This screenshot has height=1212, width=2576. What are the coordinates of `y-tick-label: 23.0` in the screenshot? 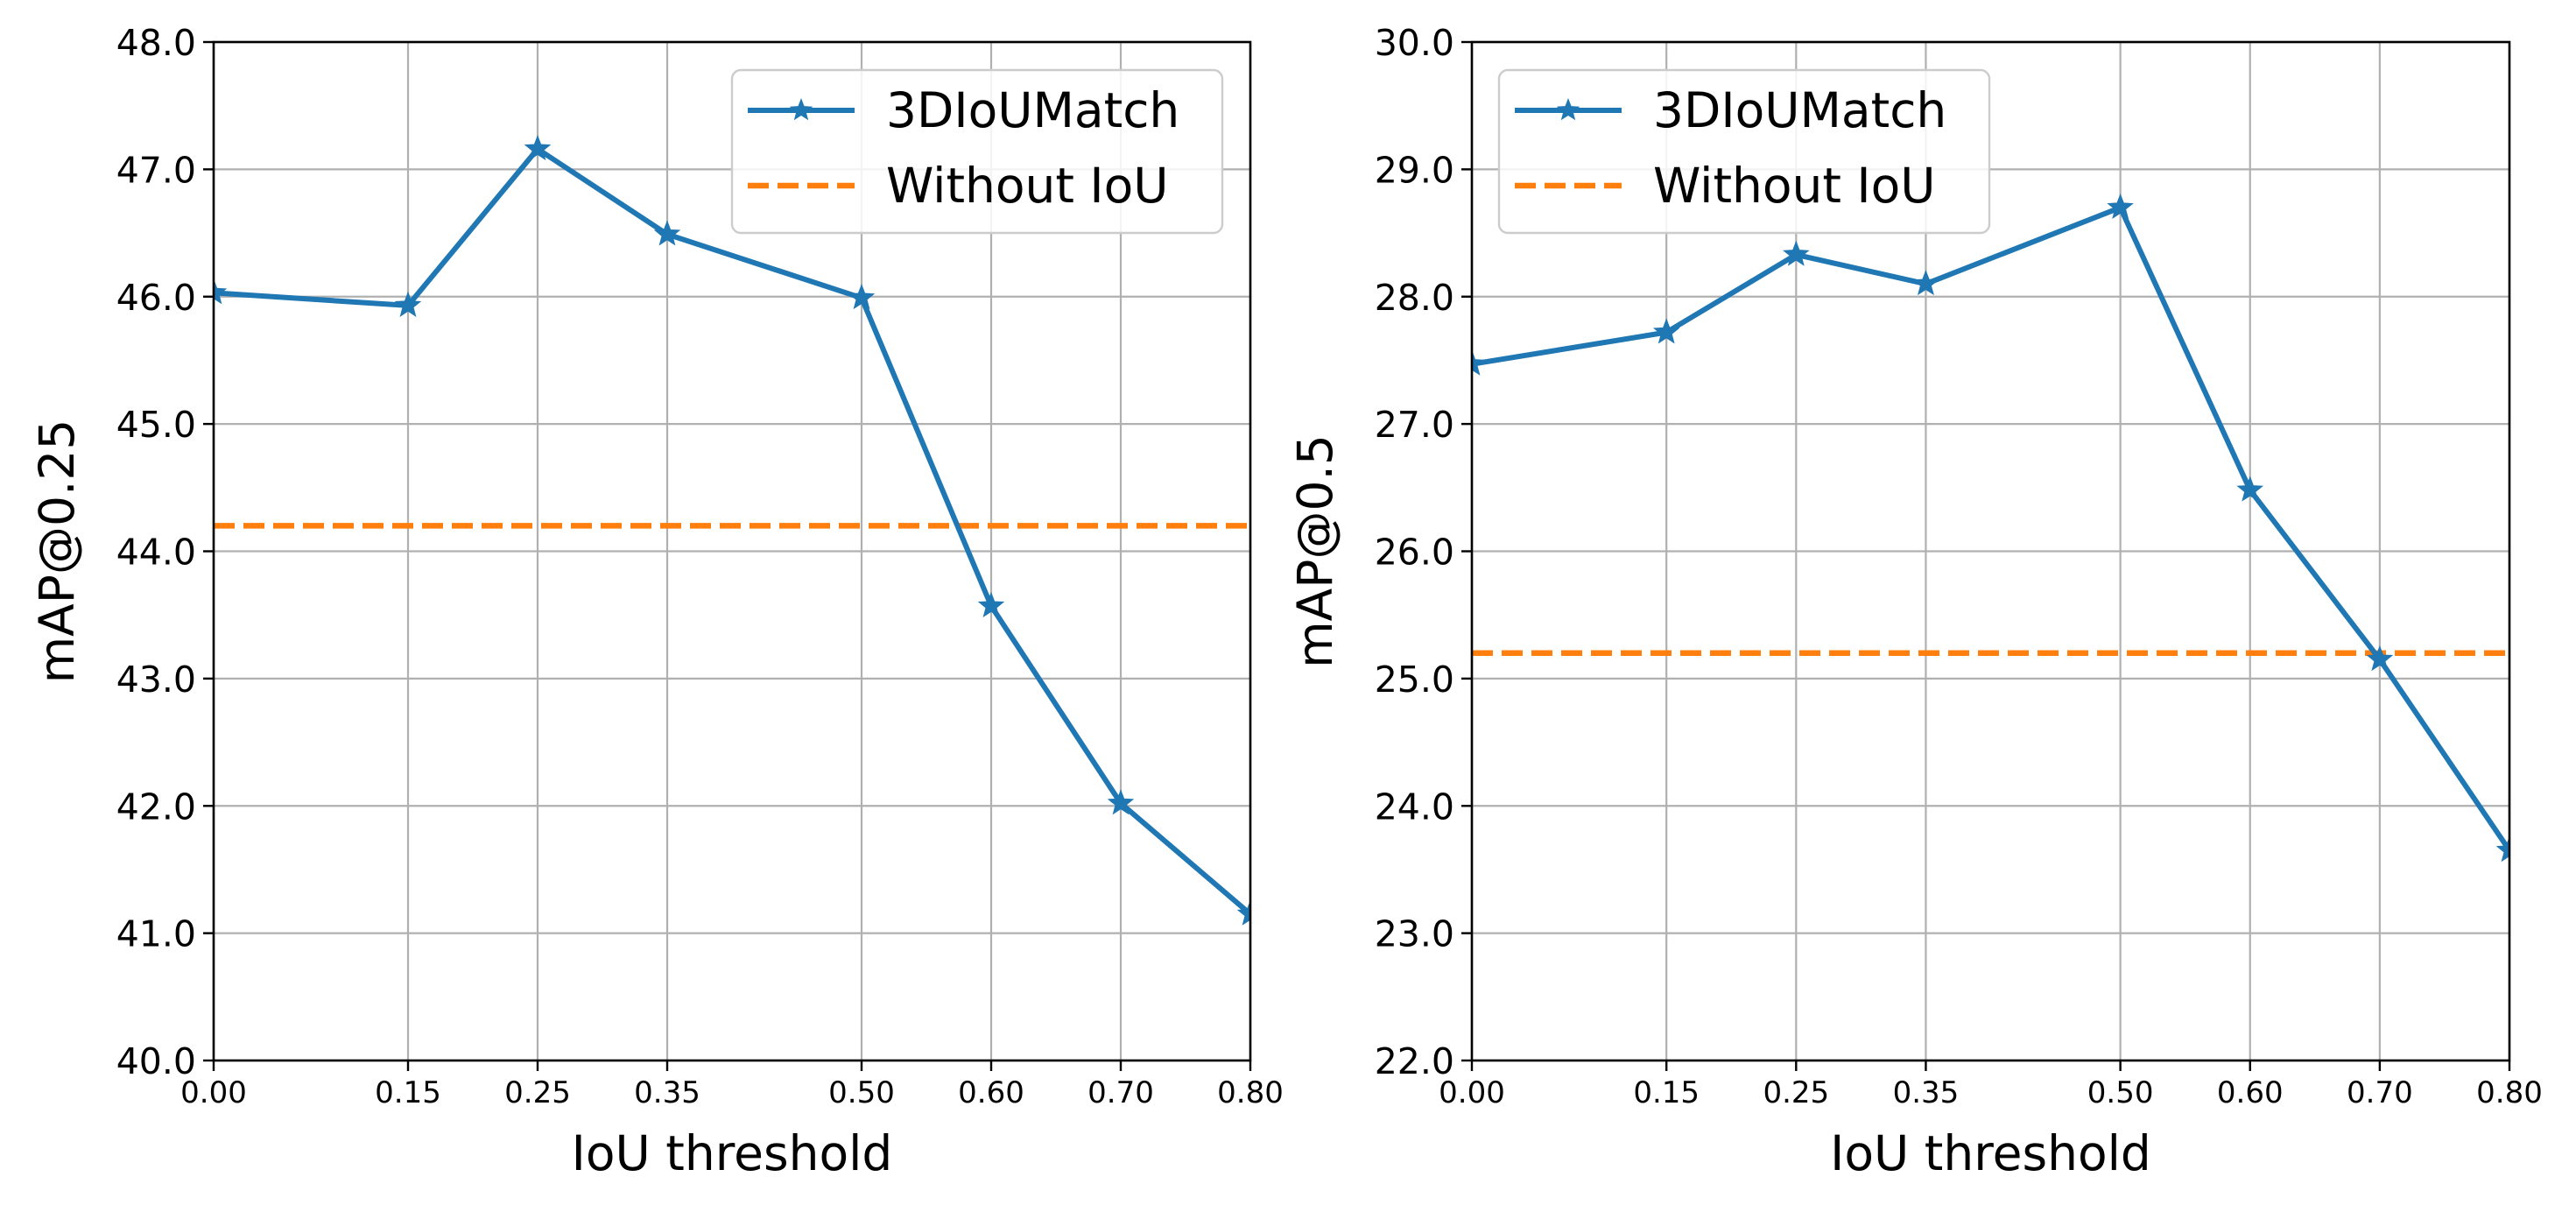 It's located at (1414, 934).